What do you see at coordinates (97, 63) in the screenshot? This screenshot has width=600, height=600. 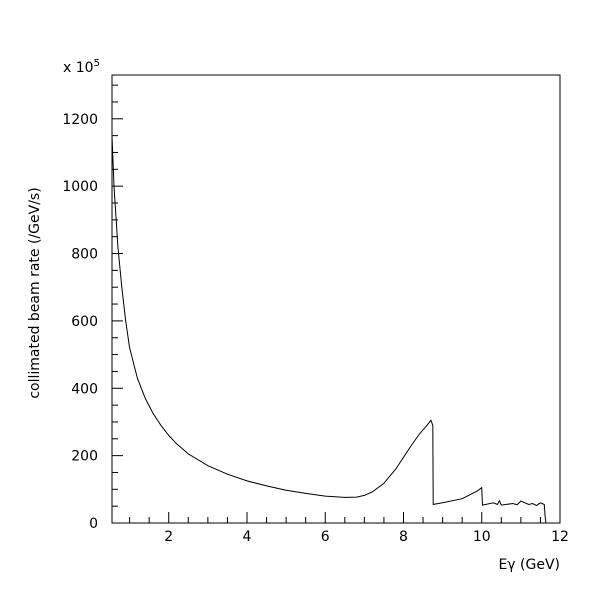 I see `y-multiplier-exponent: 5` at bounding box center [97, 63].